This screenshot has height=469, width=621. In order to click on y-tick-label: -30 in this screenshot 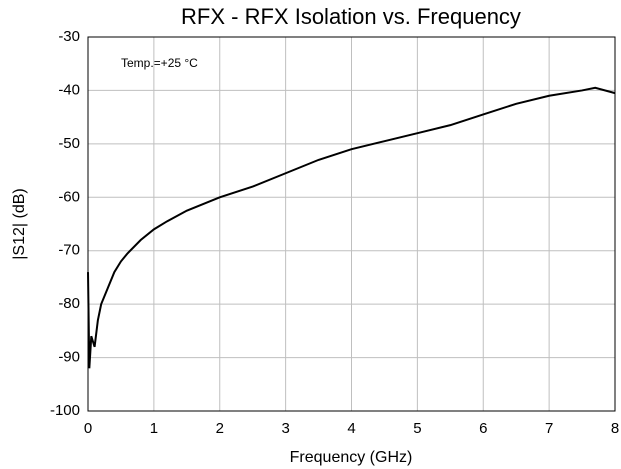, I will do `click(69, 36)`.